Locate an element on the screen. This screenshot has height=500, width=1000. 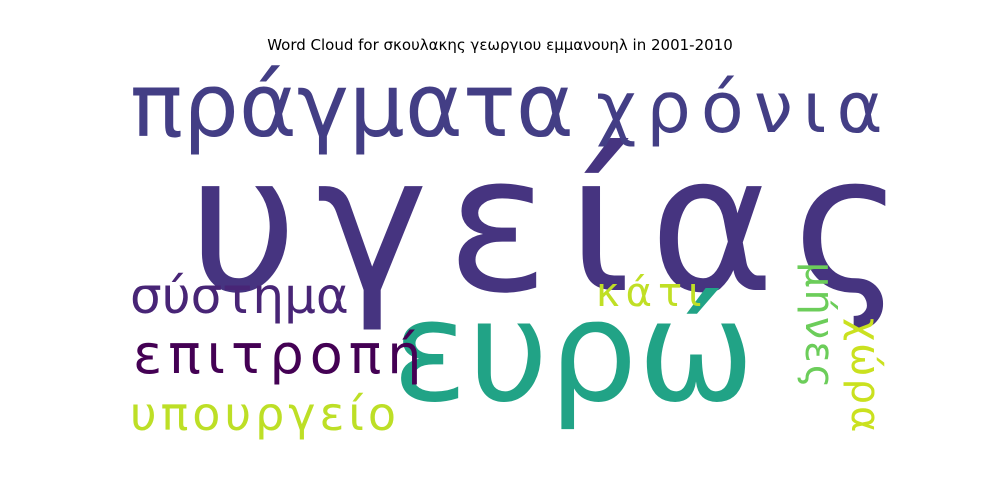
word-5: σύστημα is located at coordinates (239, 296).